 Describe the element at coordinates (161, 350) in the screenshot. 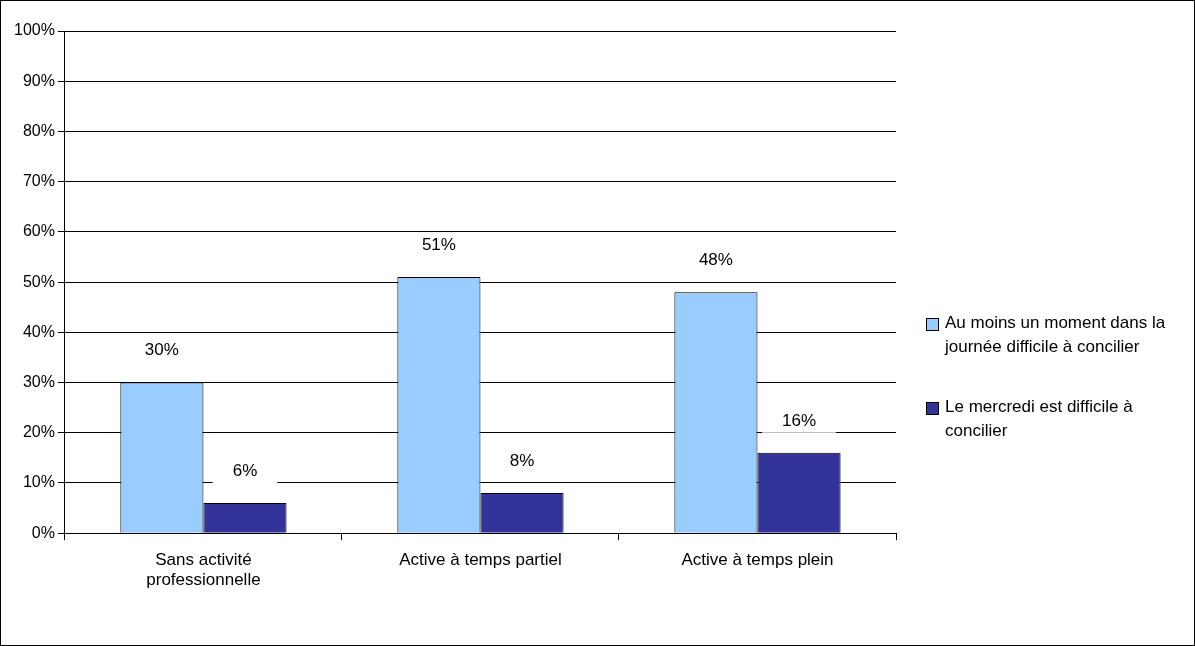

I see `text: 30%` at that location.